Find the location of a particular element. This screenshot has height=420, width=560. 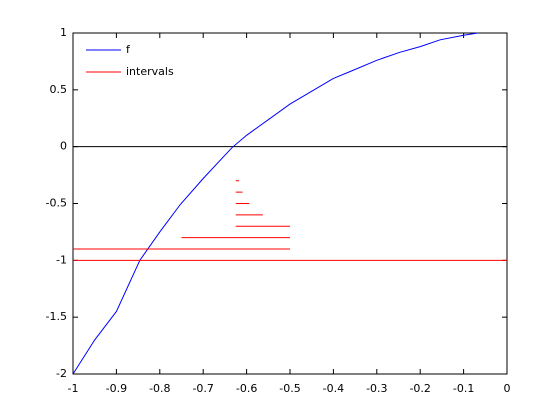

y-tick-label: -0.5 is located at coordinates (56, 203).